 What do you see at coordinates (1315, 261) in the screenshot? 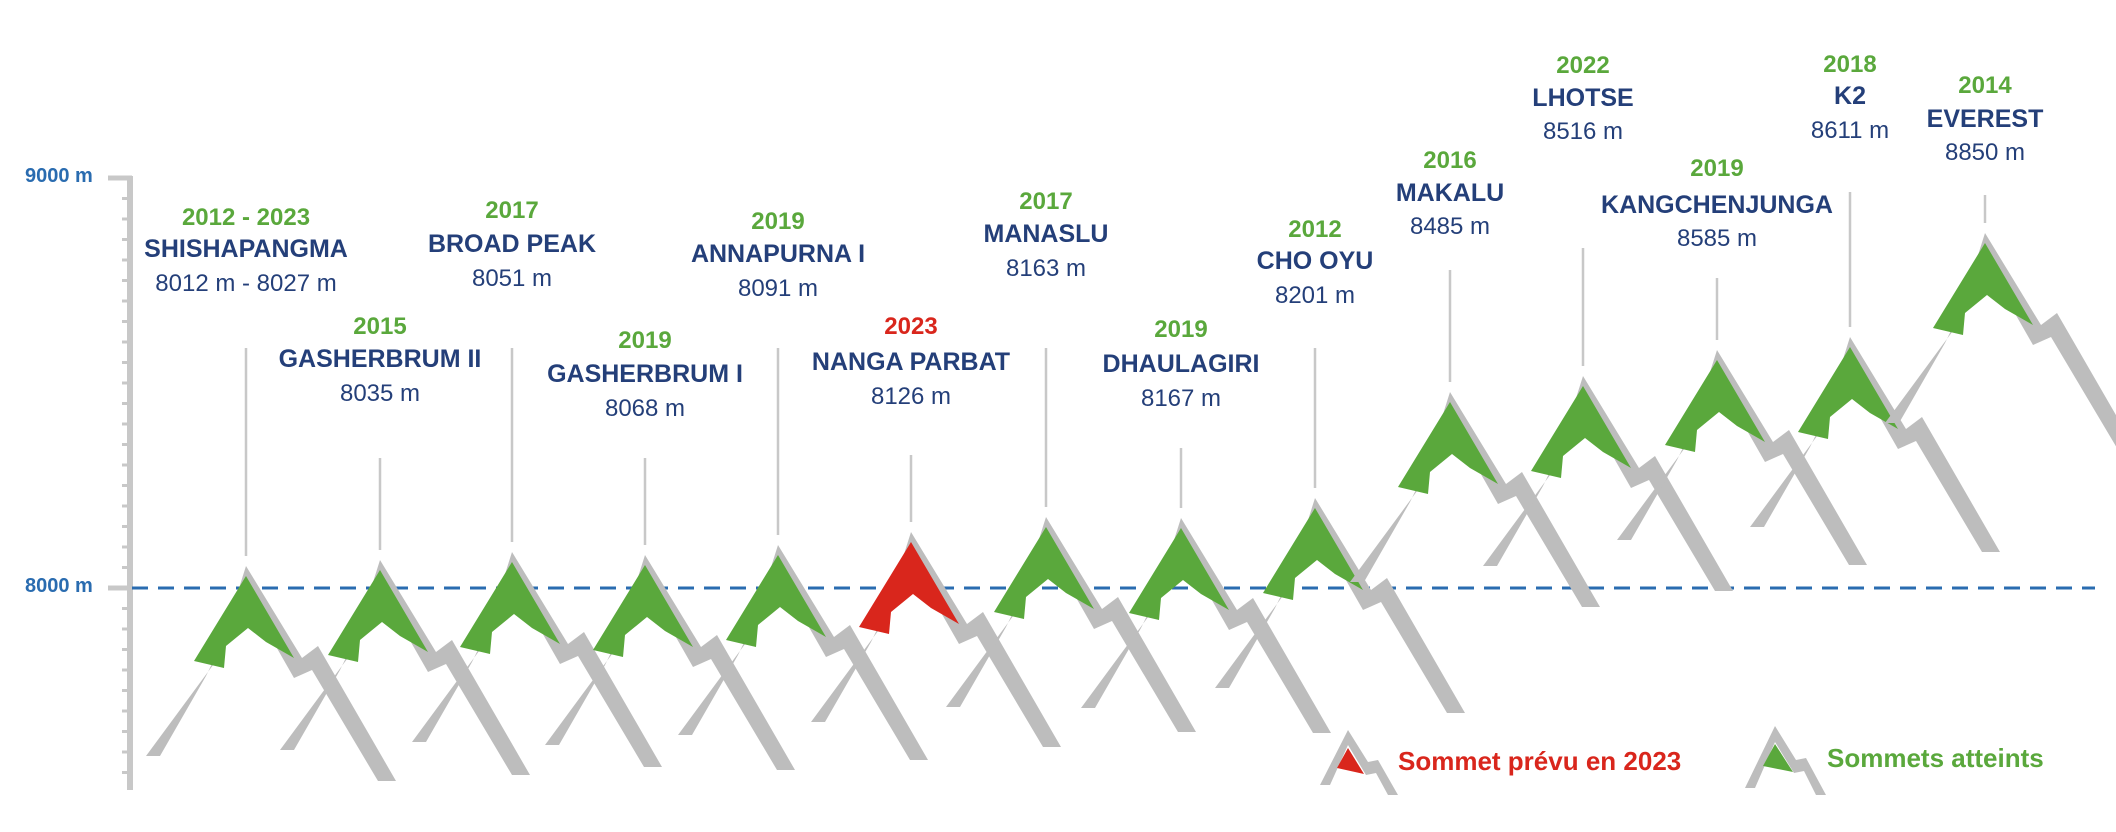
I see `peak-name: CHO OYU` at bounding box center [1315, 261].